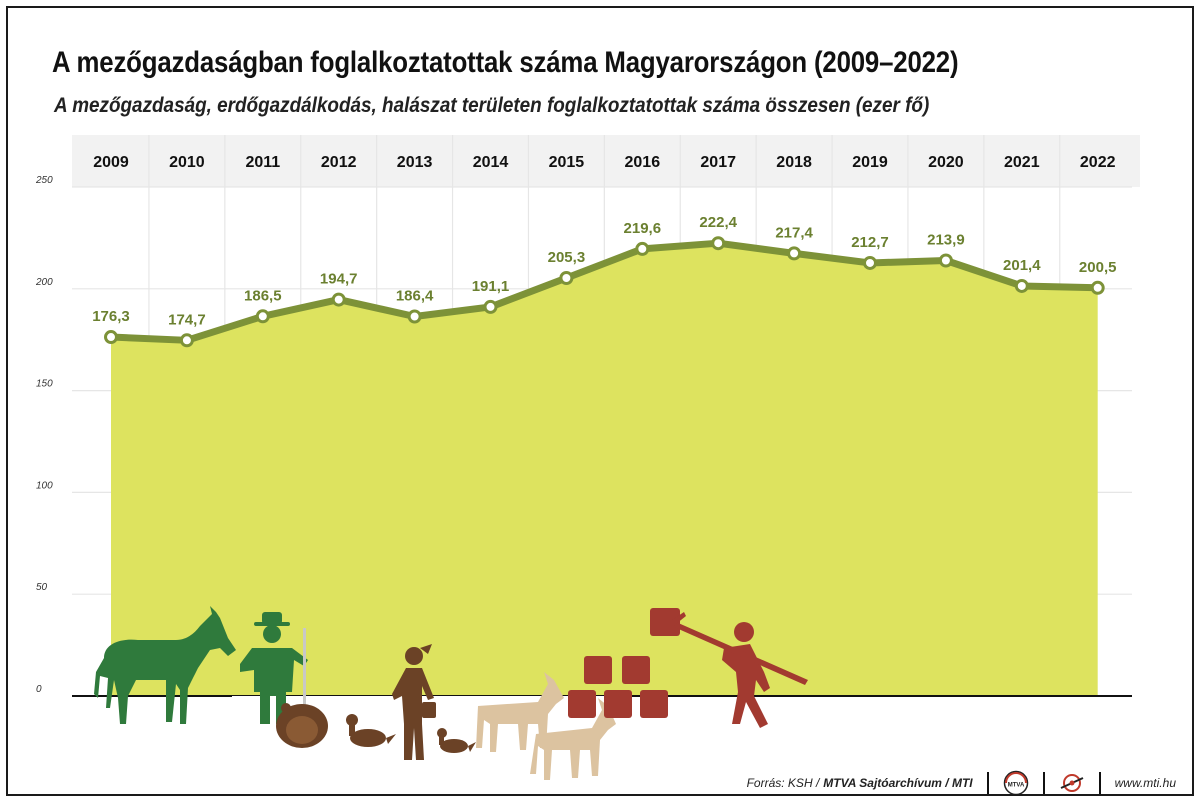 The width and height of the screenshot is (1200, 801). I want to click on year-label: 2018, so click(794, 162).